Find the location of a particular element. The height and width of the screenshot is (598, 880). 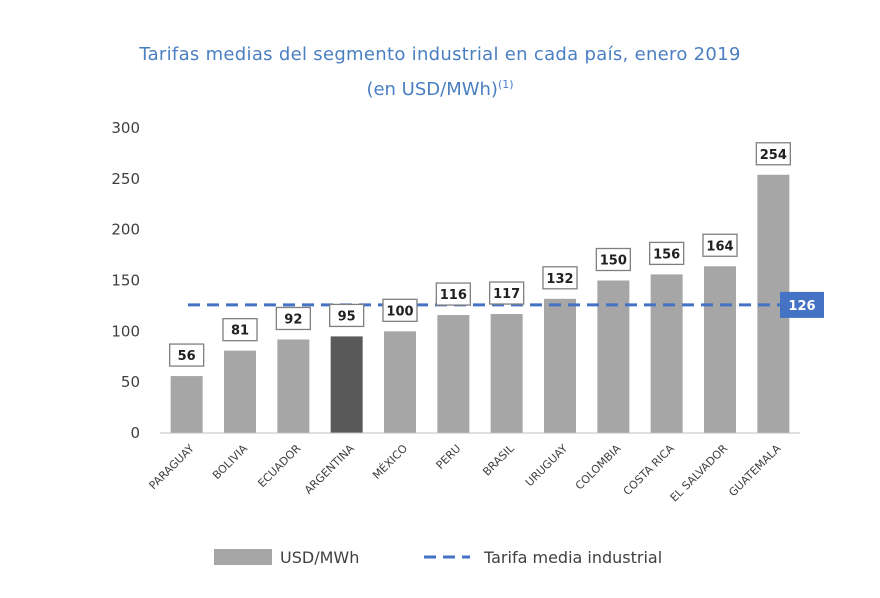

y-tick-label: 300 is located at coordinates (125, 128).